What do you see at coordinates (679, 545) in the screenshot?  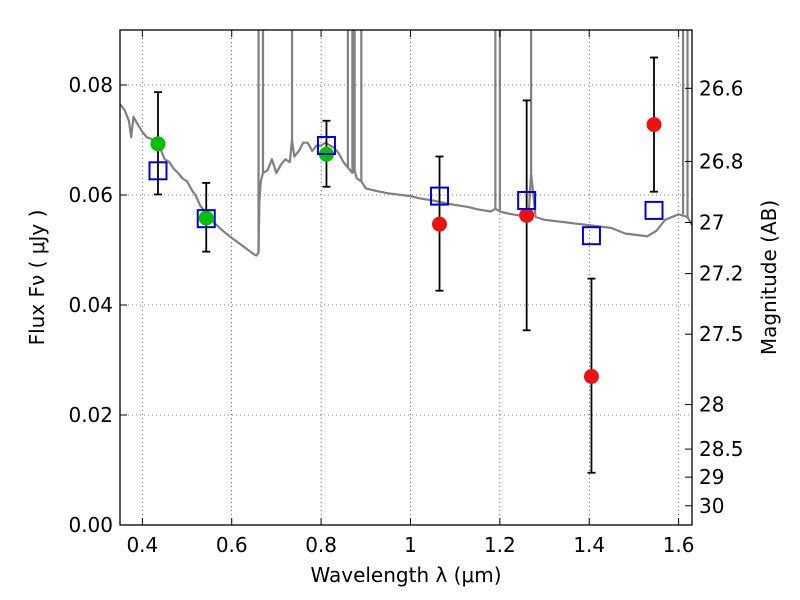 I see `x-tick-label: 1.6` at bounding box center [679, 545].